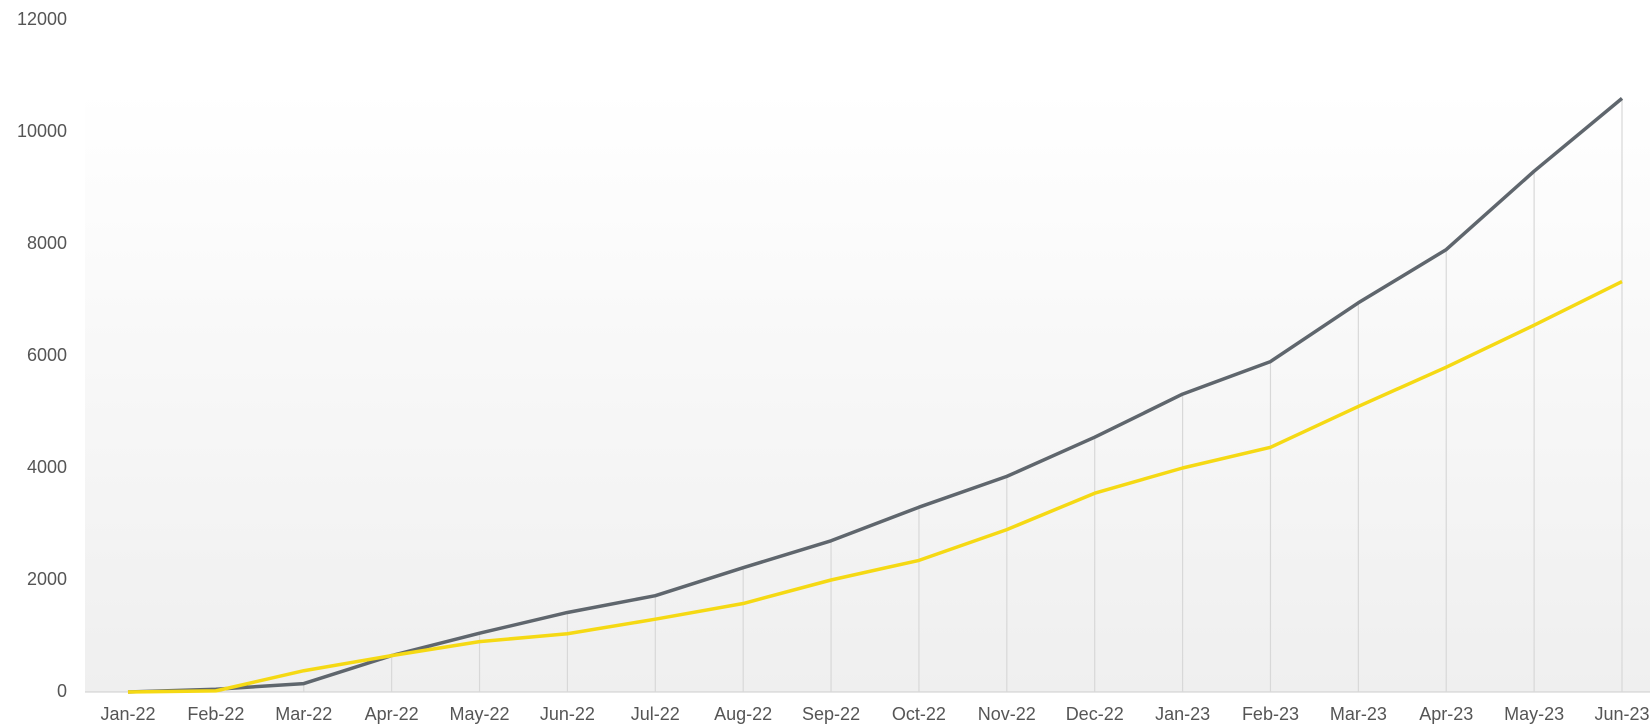  What do you see at coordinates (215, 714) in the screenshot?
I see `x-tick-label: Feb-22` at bounding box center [215, 714].